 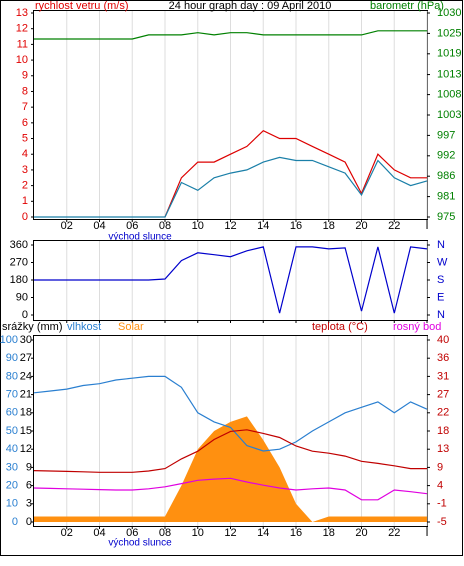 I want to click on y2-tick-label: 9, so click(x=440, y=467).